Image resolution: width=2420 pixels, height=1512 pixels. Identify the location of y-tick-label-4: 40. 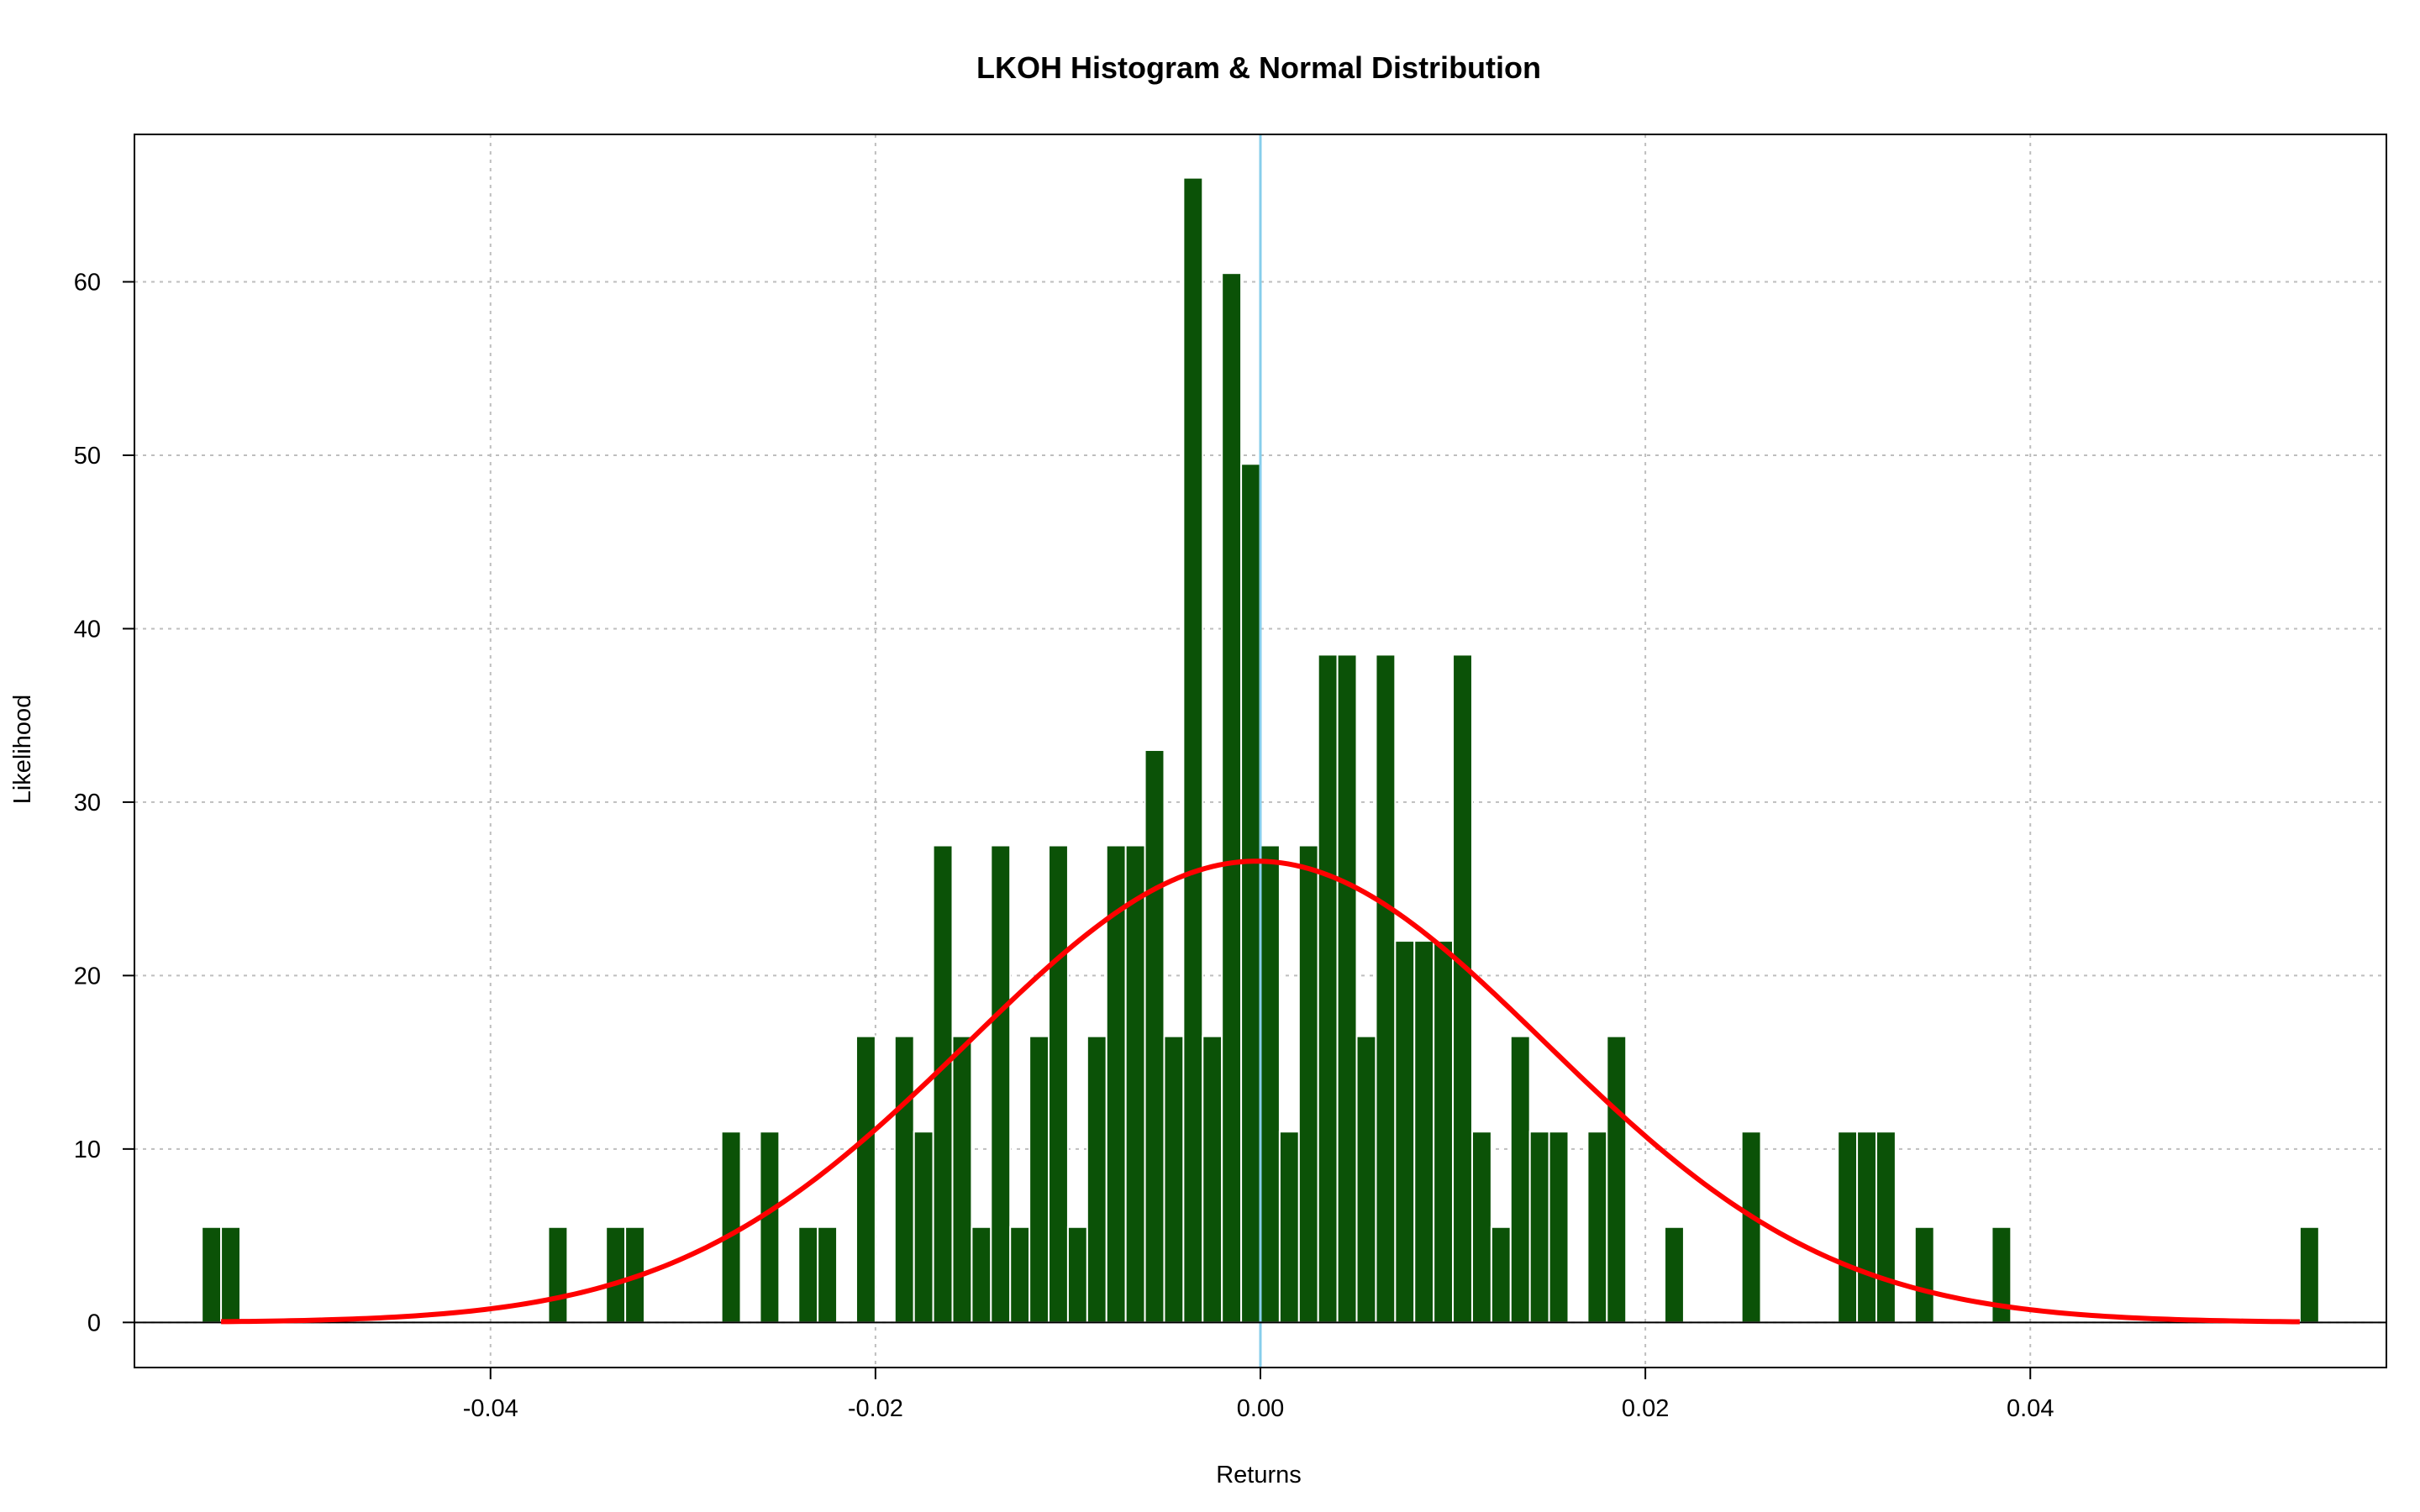
(87, 629).